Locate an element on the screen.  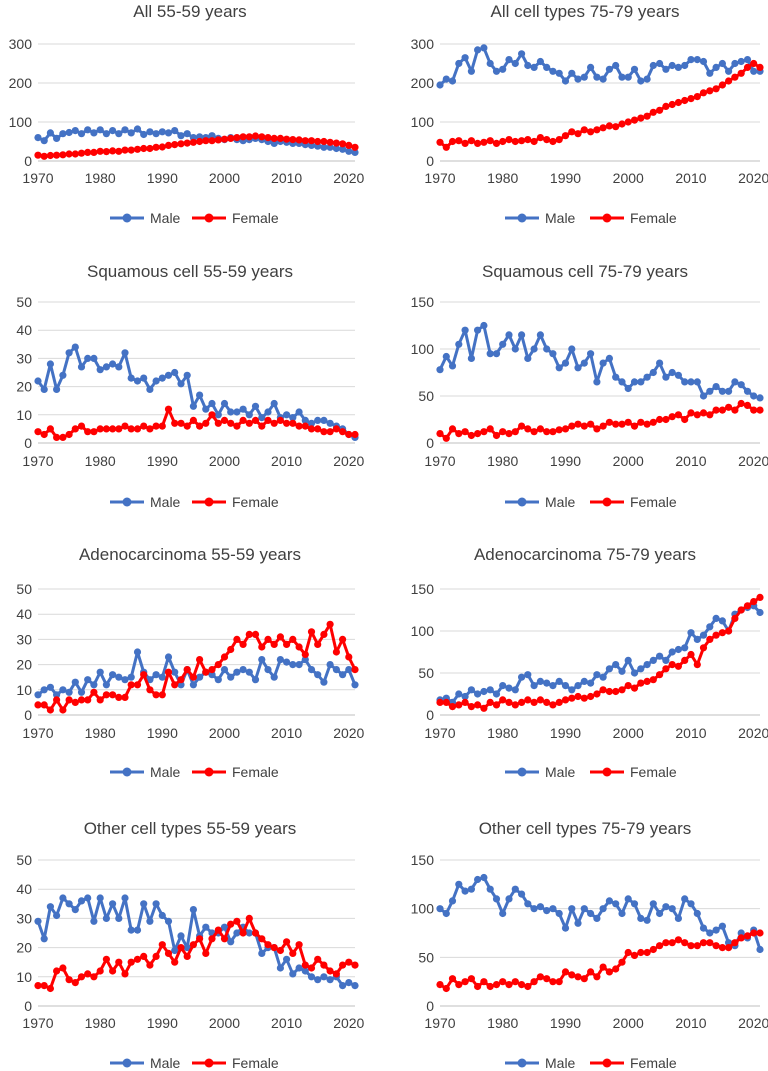
x-tick-label: 2010 is located at coordinates (690, 461).